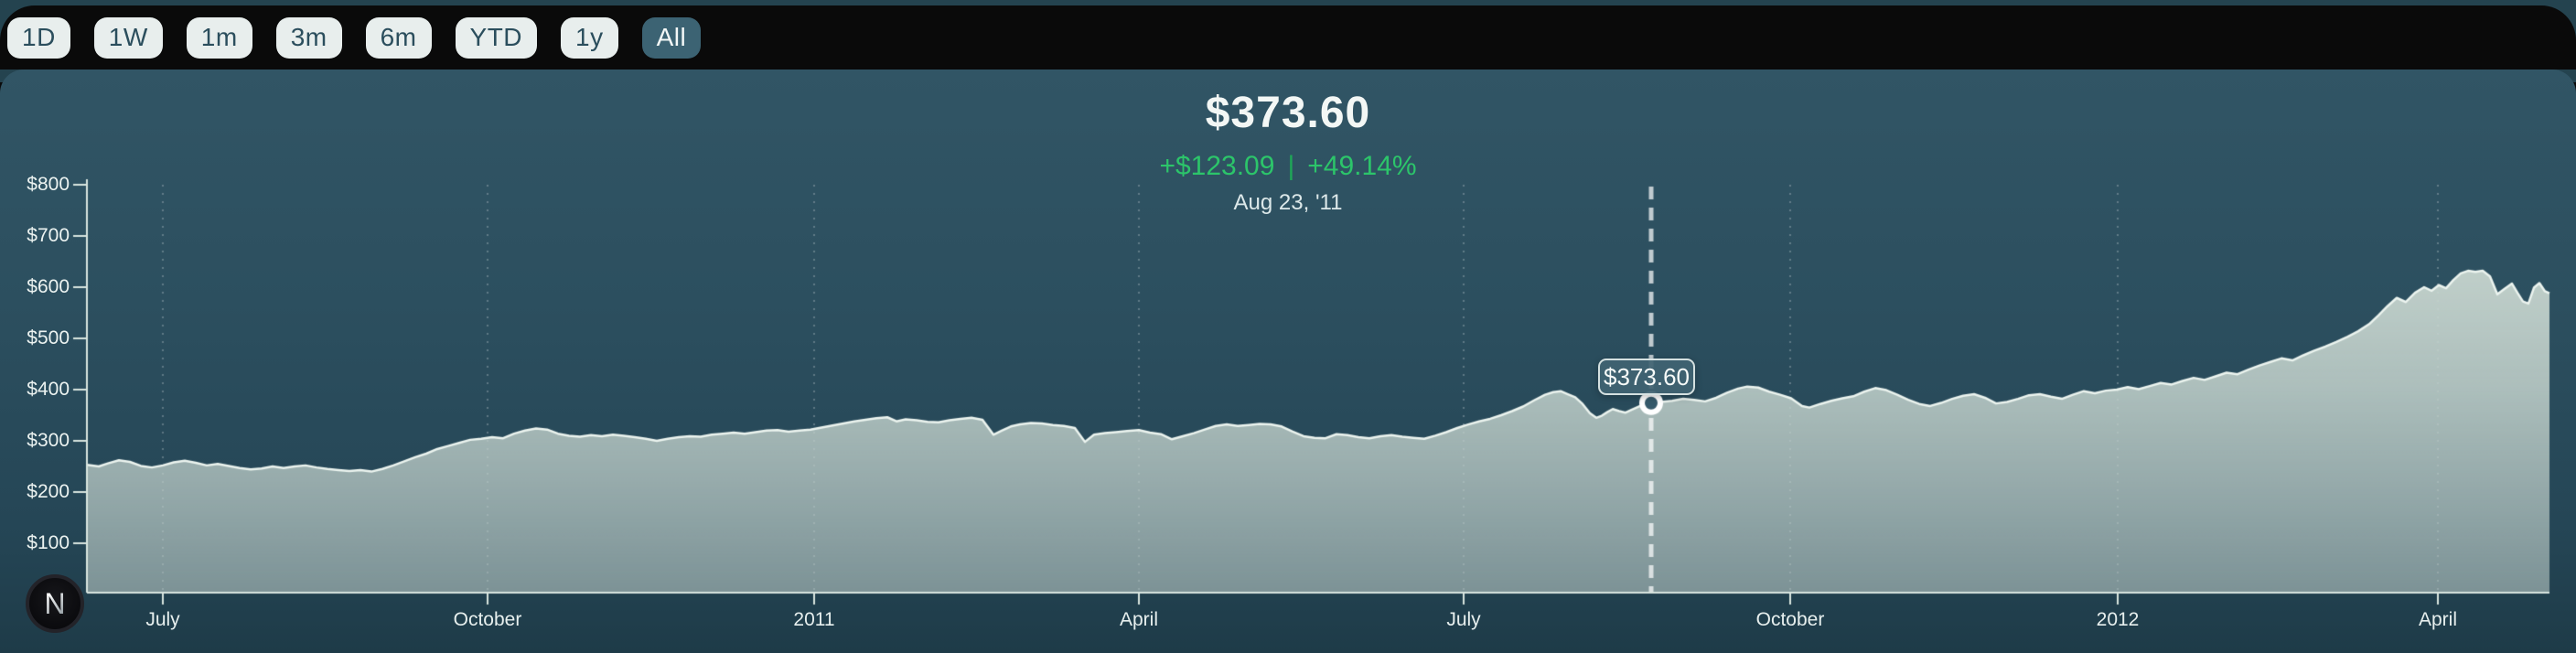  What do you see at coordinates (49, 235) in the screenshot?
I see `y-axis-label-700: $700` at bounding box center [49, 235].